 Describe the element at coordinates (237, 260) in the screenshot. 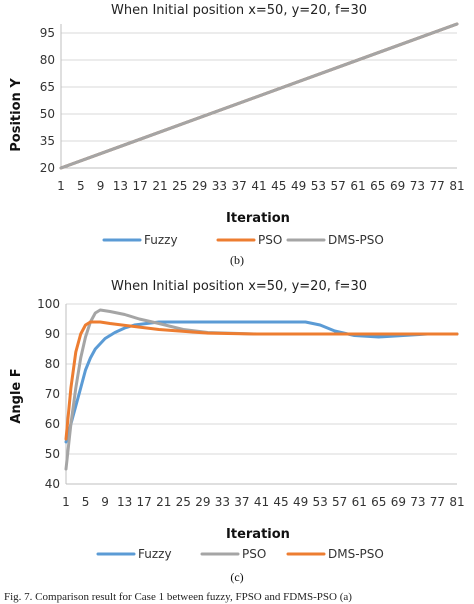

I see `chart-b-subfigure-label: (b)` at that location.